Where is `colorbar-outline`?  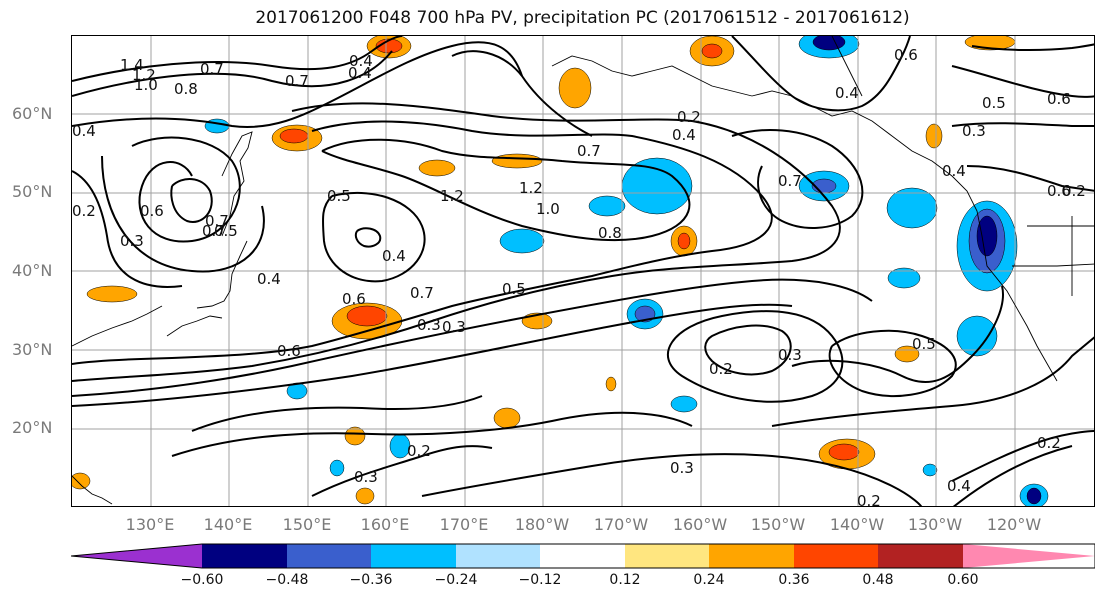 colorbar-outline is located at coordinates (583, 556).